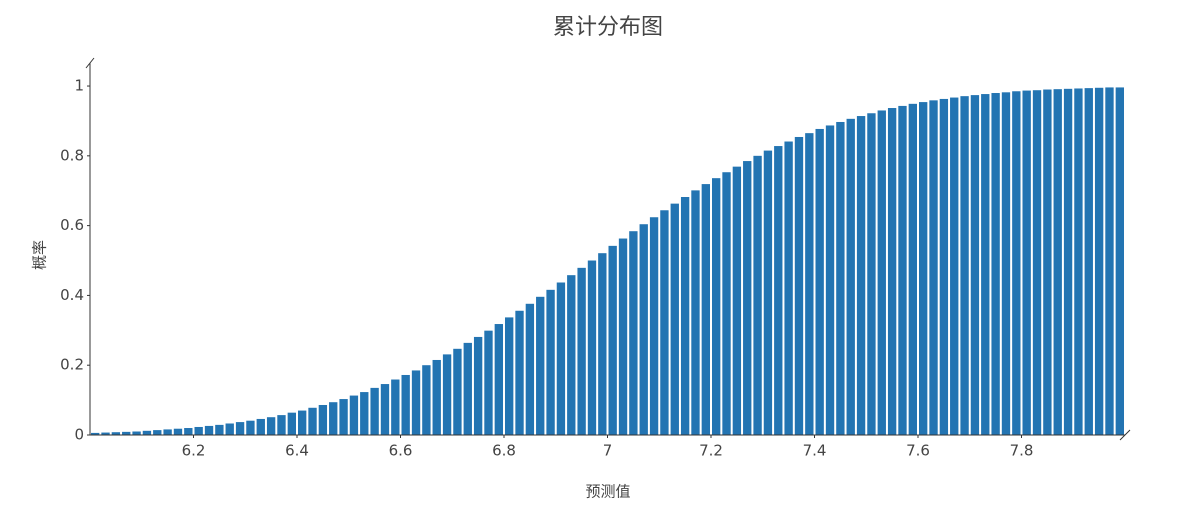  What do you see at coordinates (608, 27) in the screenshot?
I see `chart-title: 累计分布图` at bounding box center [608, 27].